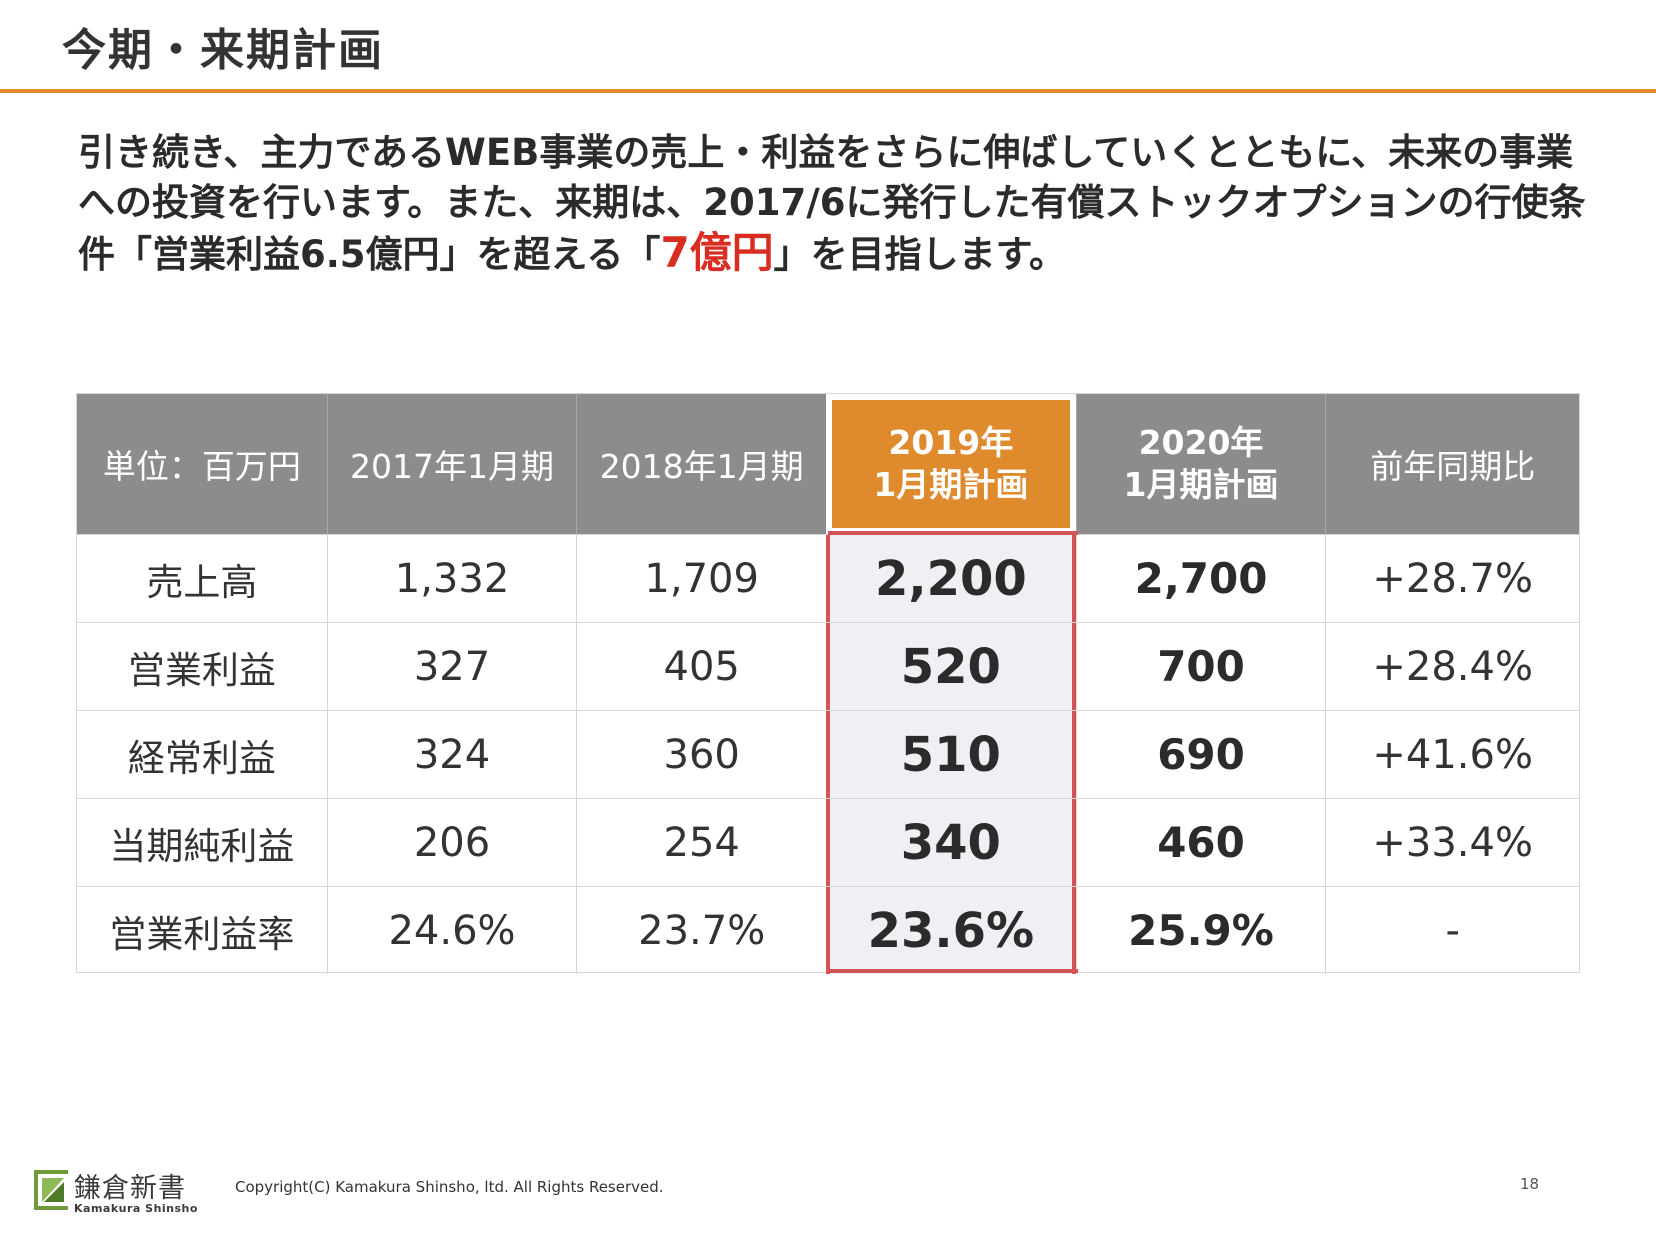 Image resolution: width=1656 pixels, height=1240 pixels. I want to click on cell-fy2019-plan: 340, so click(951, 842).